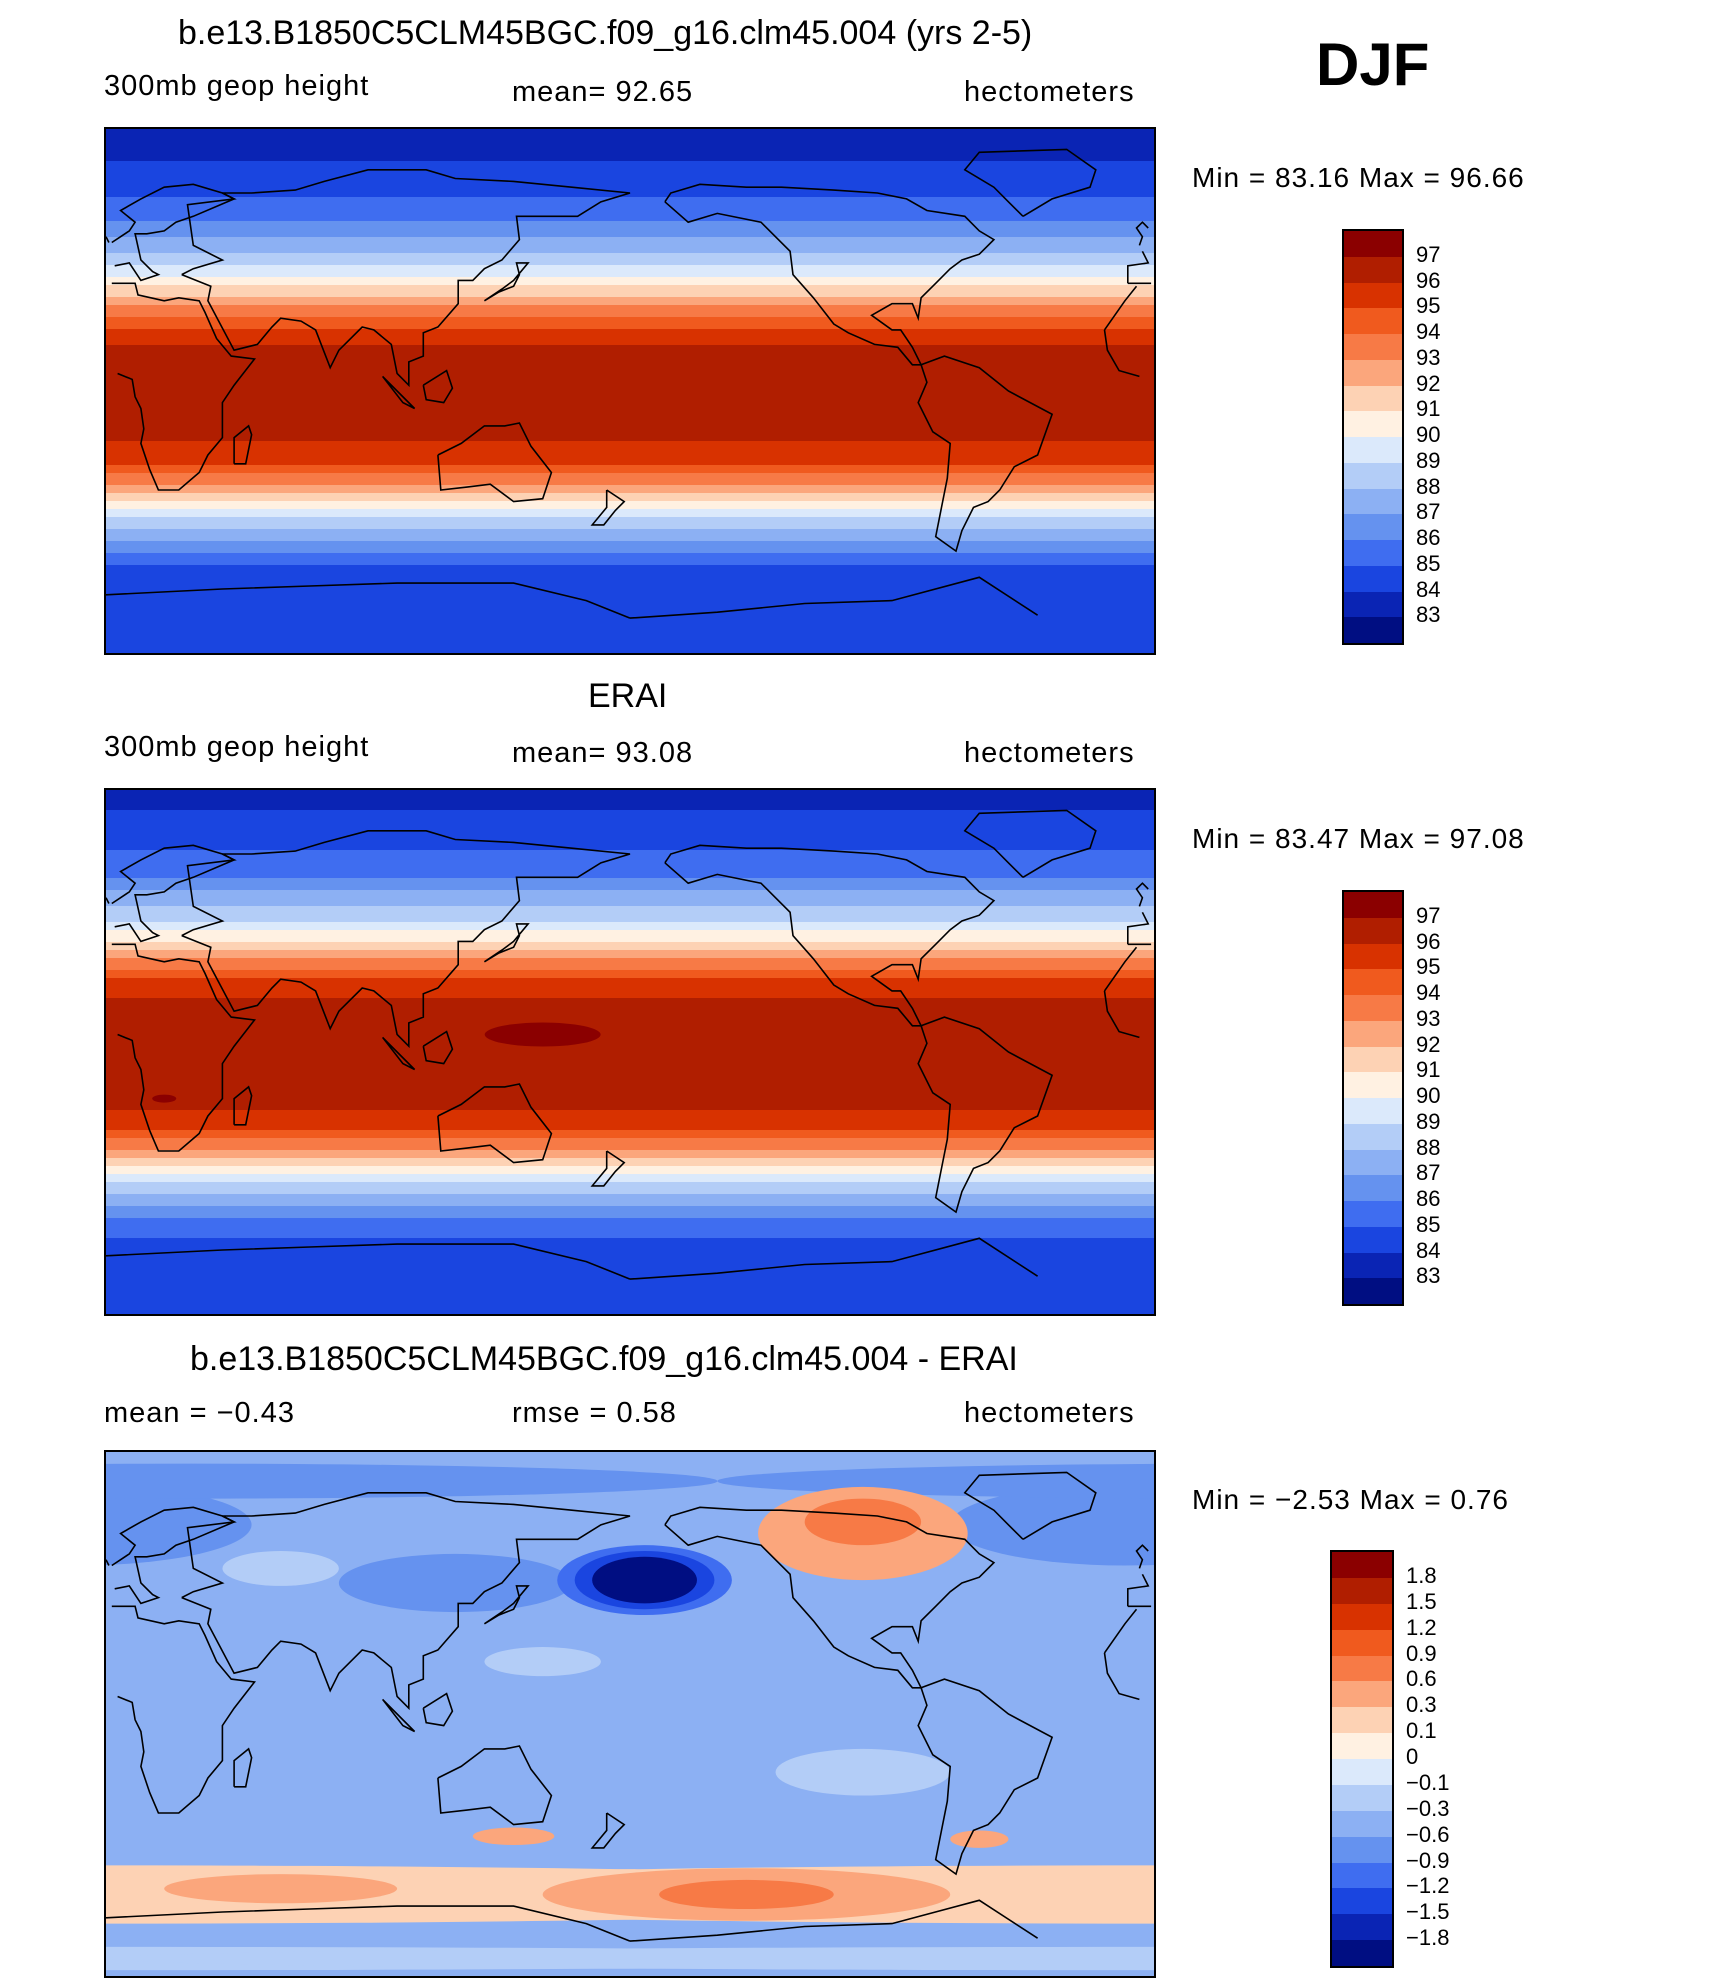 The width and height of the screenshot is (1710, 1978). I want to click on panel2-colorbar-label: 89, so click(1428, 1121).